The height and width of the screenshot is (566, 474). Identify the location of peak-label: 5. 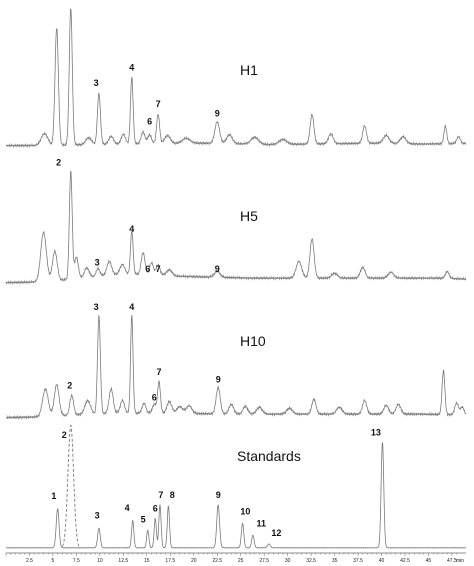
(143, 520).